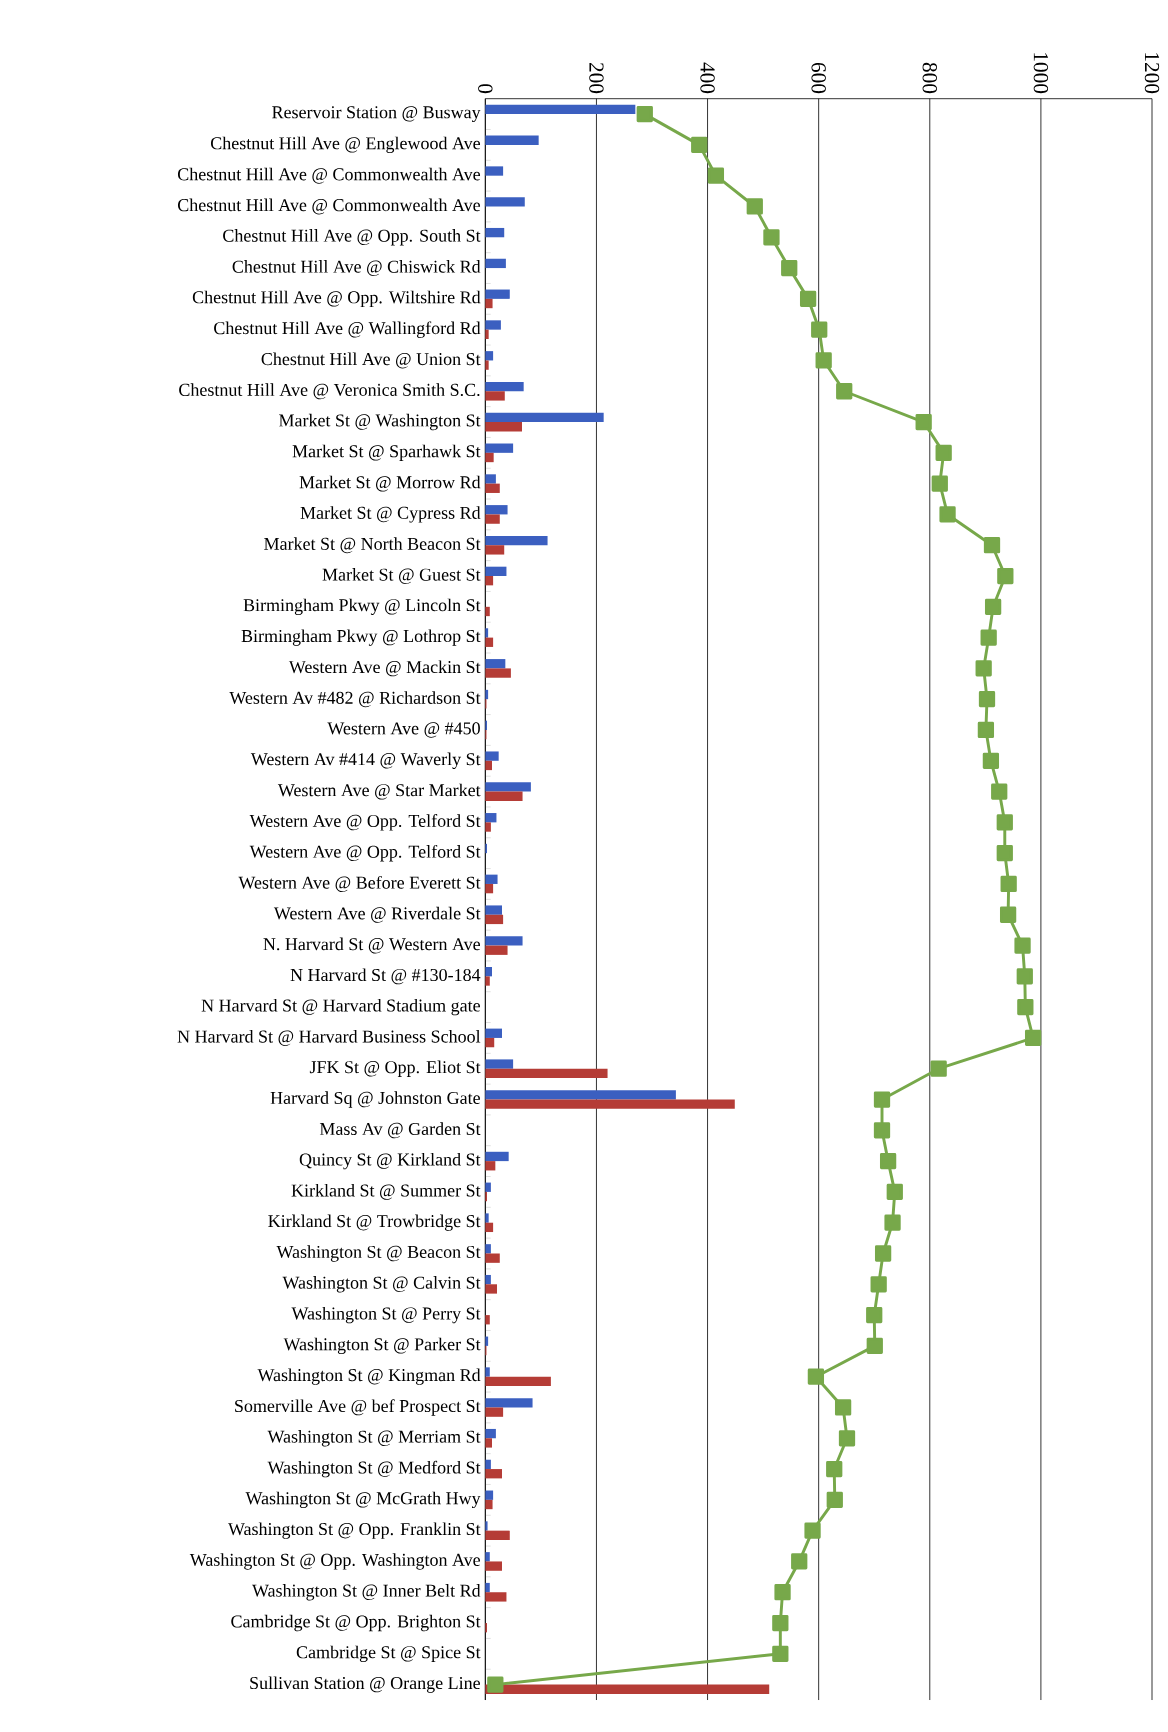 The width and height of the screenshot is (1168, 1732). I want to click on y-tick-label: Market St @ Sparhawk St, so click(386, 452).